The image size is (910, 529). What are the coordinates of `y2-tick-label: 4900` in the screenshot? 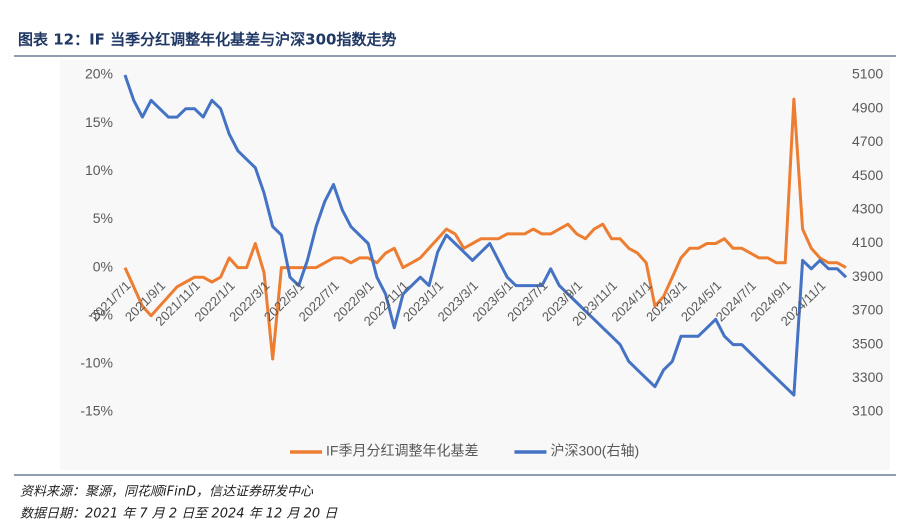 It's located at (867, 107).